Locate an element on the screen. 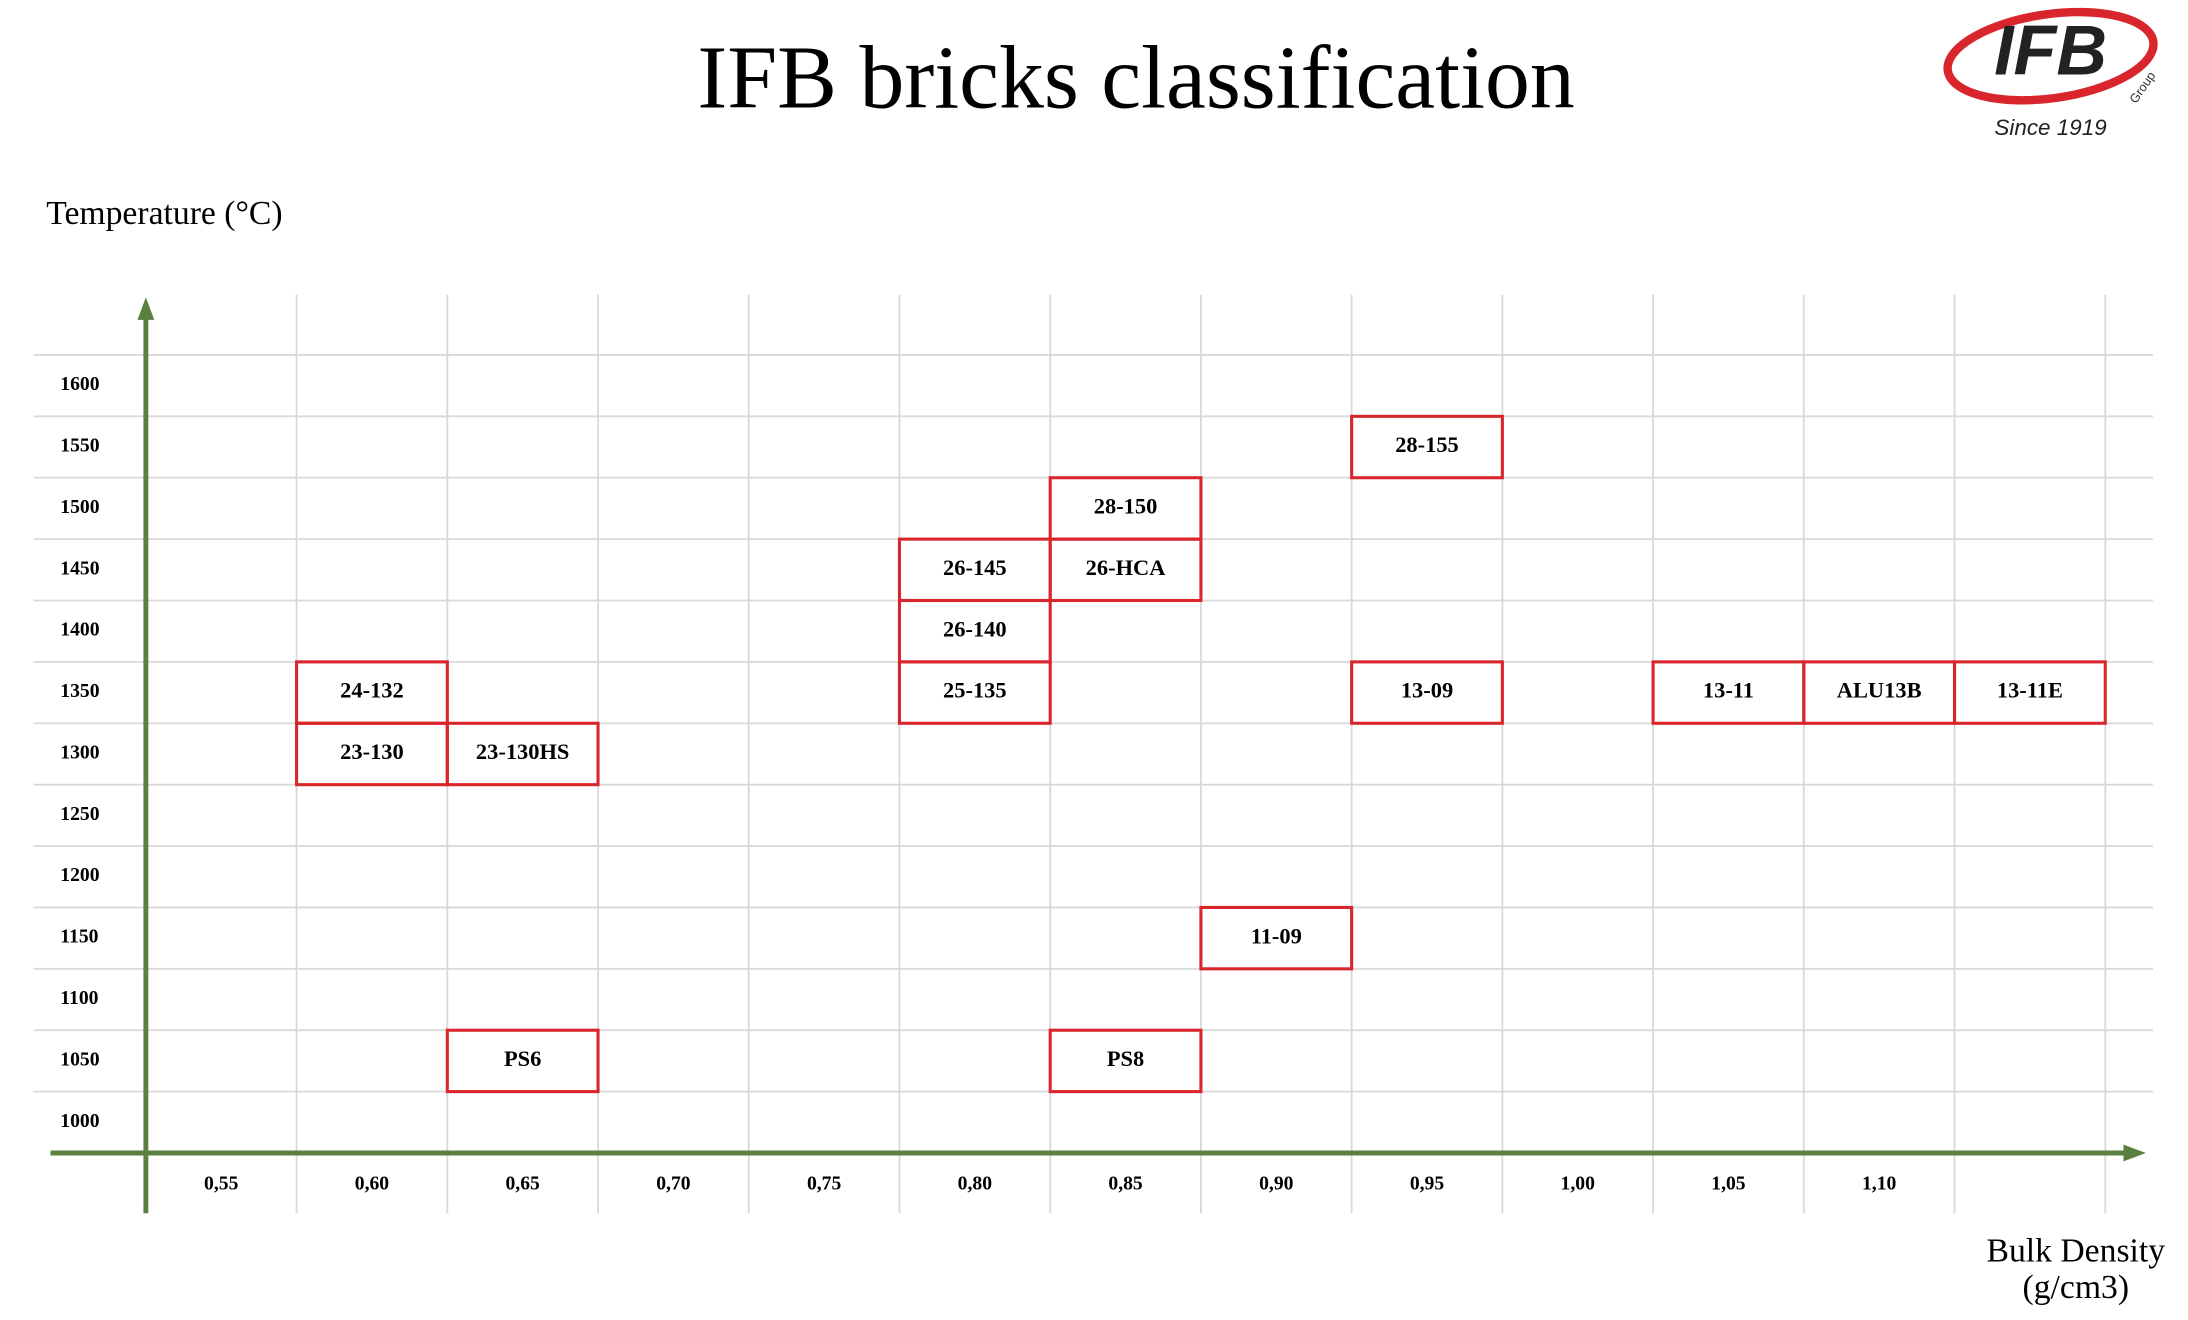  brick-label: 23-130 is located at coordinates (372, 751).